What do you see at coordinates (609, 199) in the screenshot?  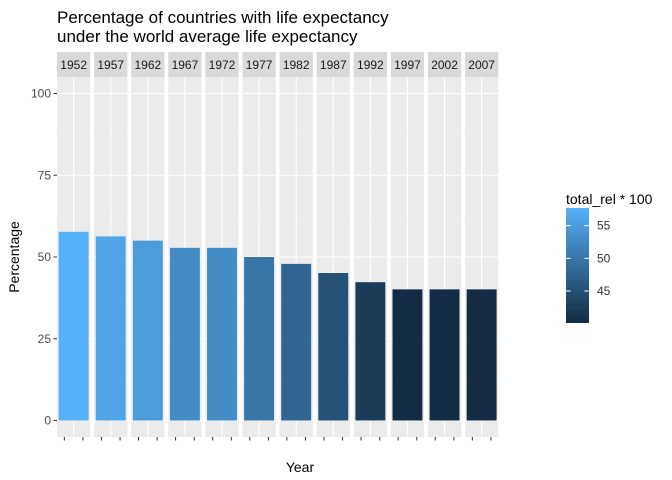 I see `legend-title: total_rel * 100` at bounding box center [609, 199].